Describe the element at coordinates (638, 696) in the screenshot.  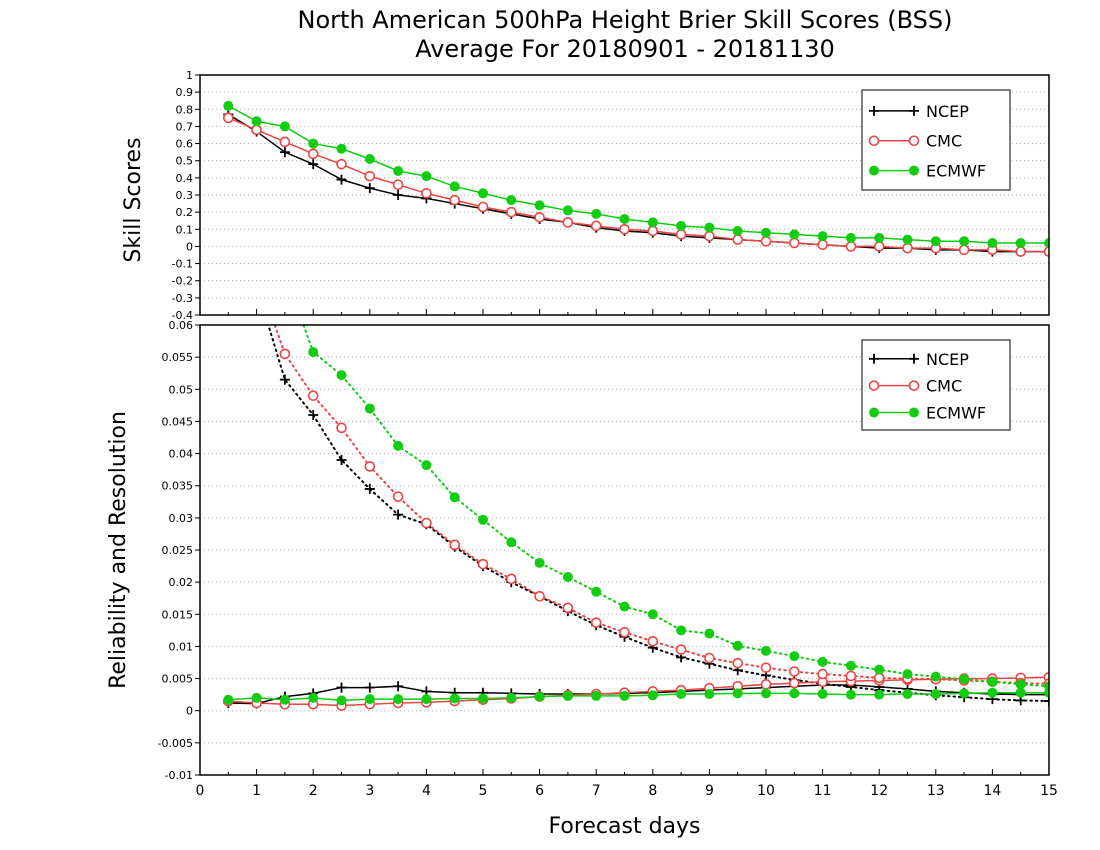
I see `series-line-ecmwf` at that location.